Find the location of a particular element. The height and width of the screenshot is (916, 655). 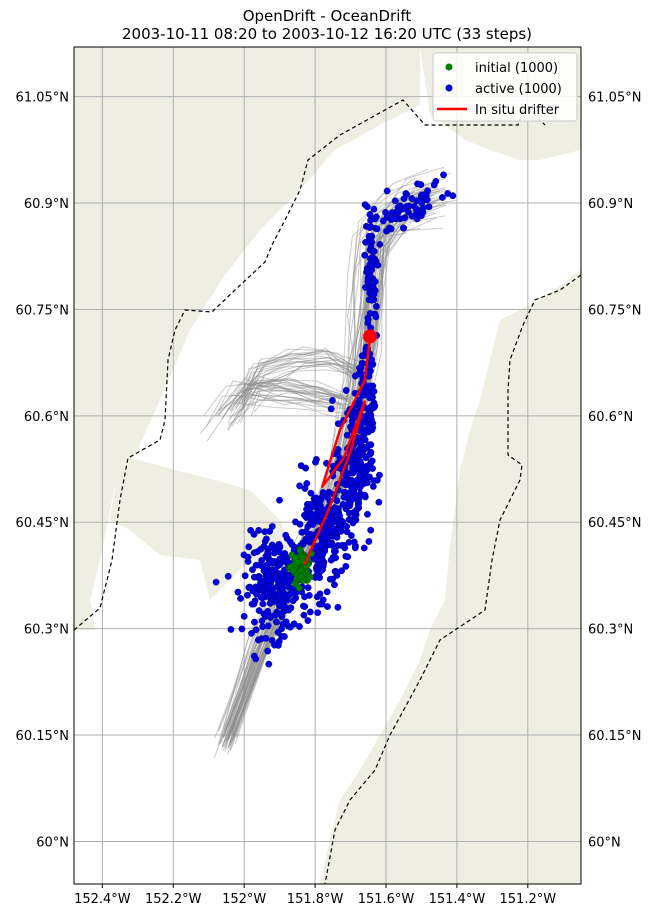

y-tick-label-right-1: 60.15°N is located at coordinates (614, 736).